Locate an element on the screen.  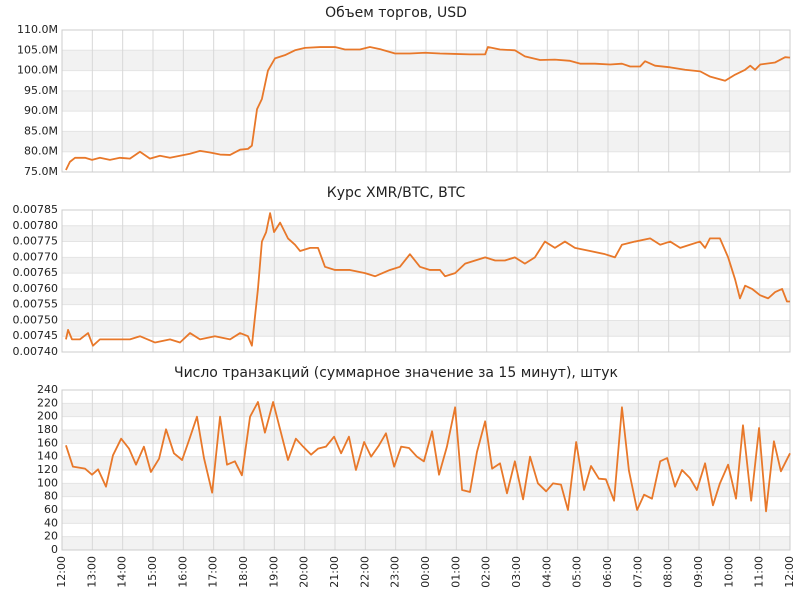
y-tick-label: 0.00775 is located at coordinates (36, 241).